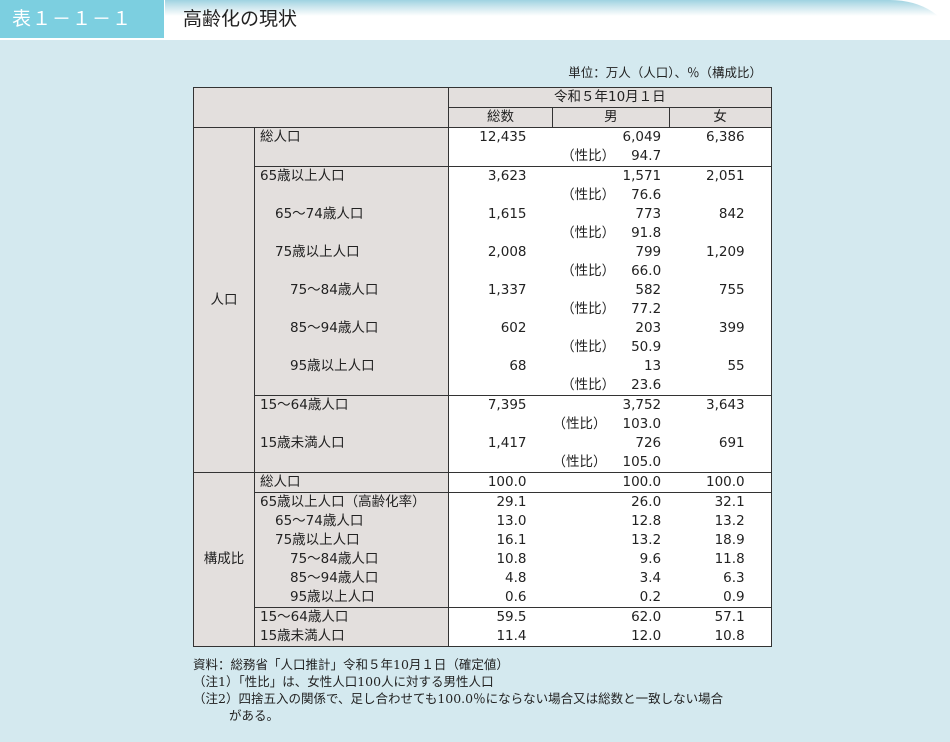 The width and height of the screenshot is (950, 742). Describe the element at coordinates (720, 290) in the screenshot. I see `cell-female: 755` at that location.